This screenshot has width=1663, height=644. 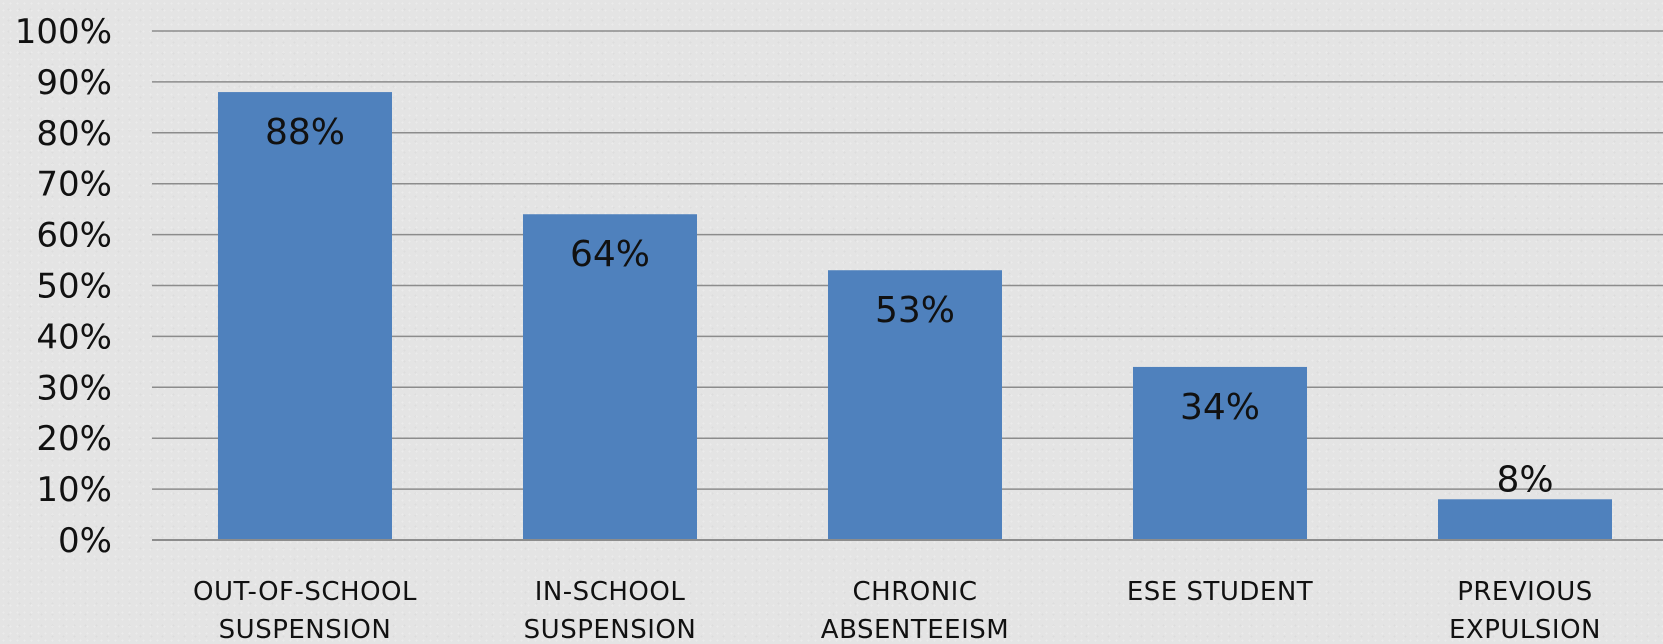 I want to click on data-label: 88%, so click(x=305, y=132).